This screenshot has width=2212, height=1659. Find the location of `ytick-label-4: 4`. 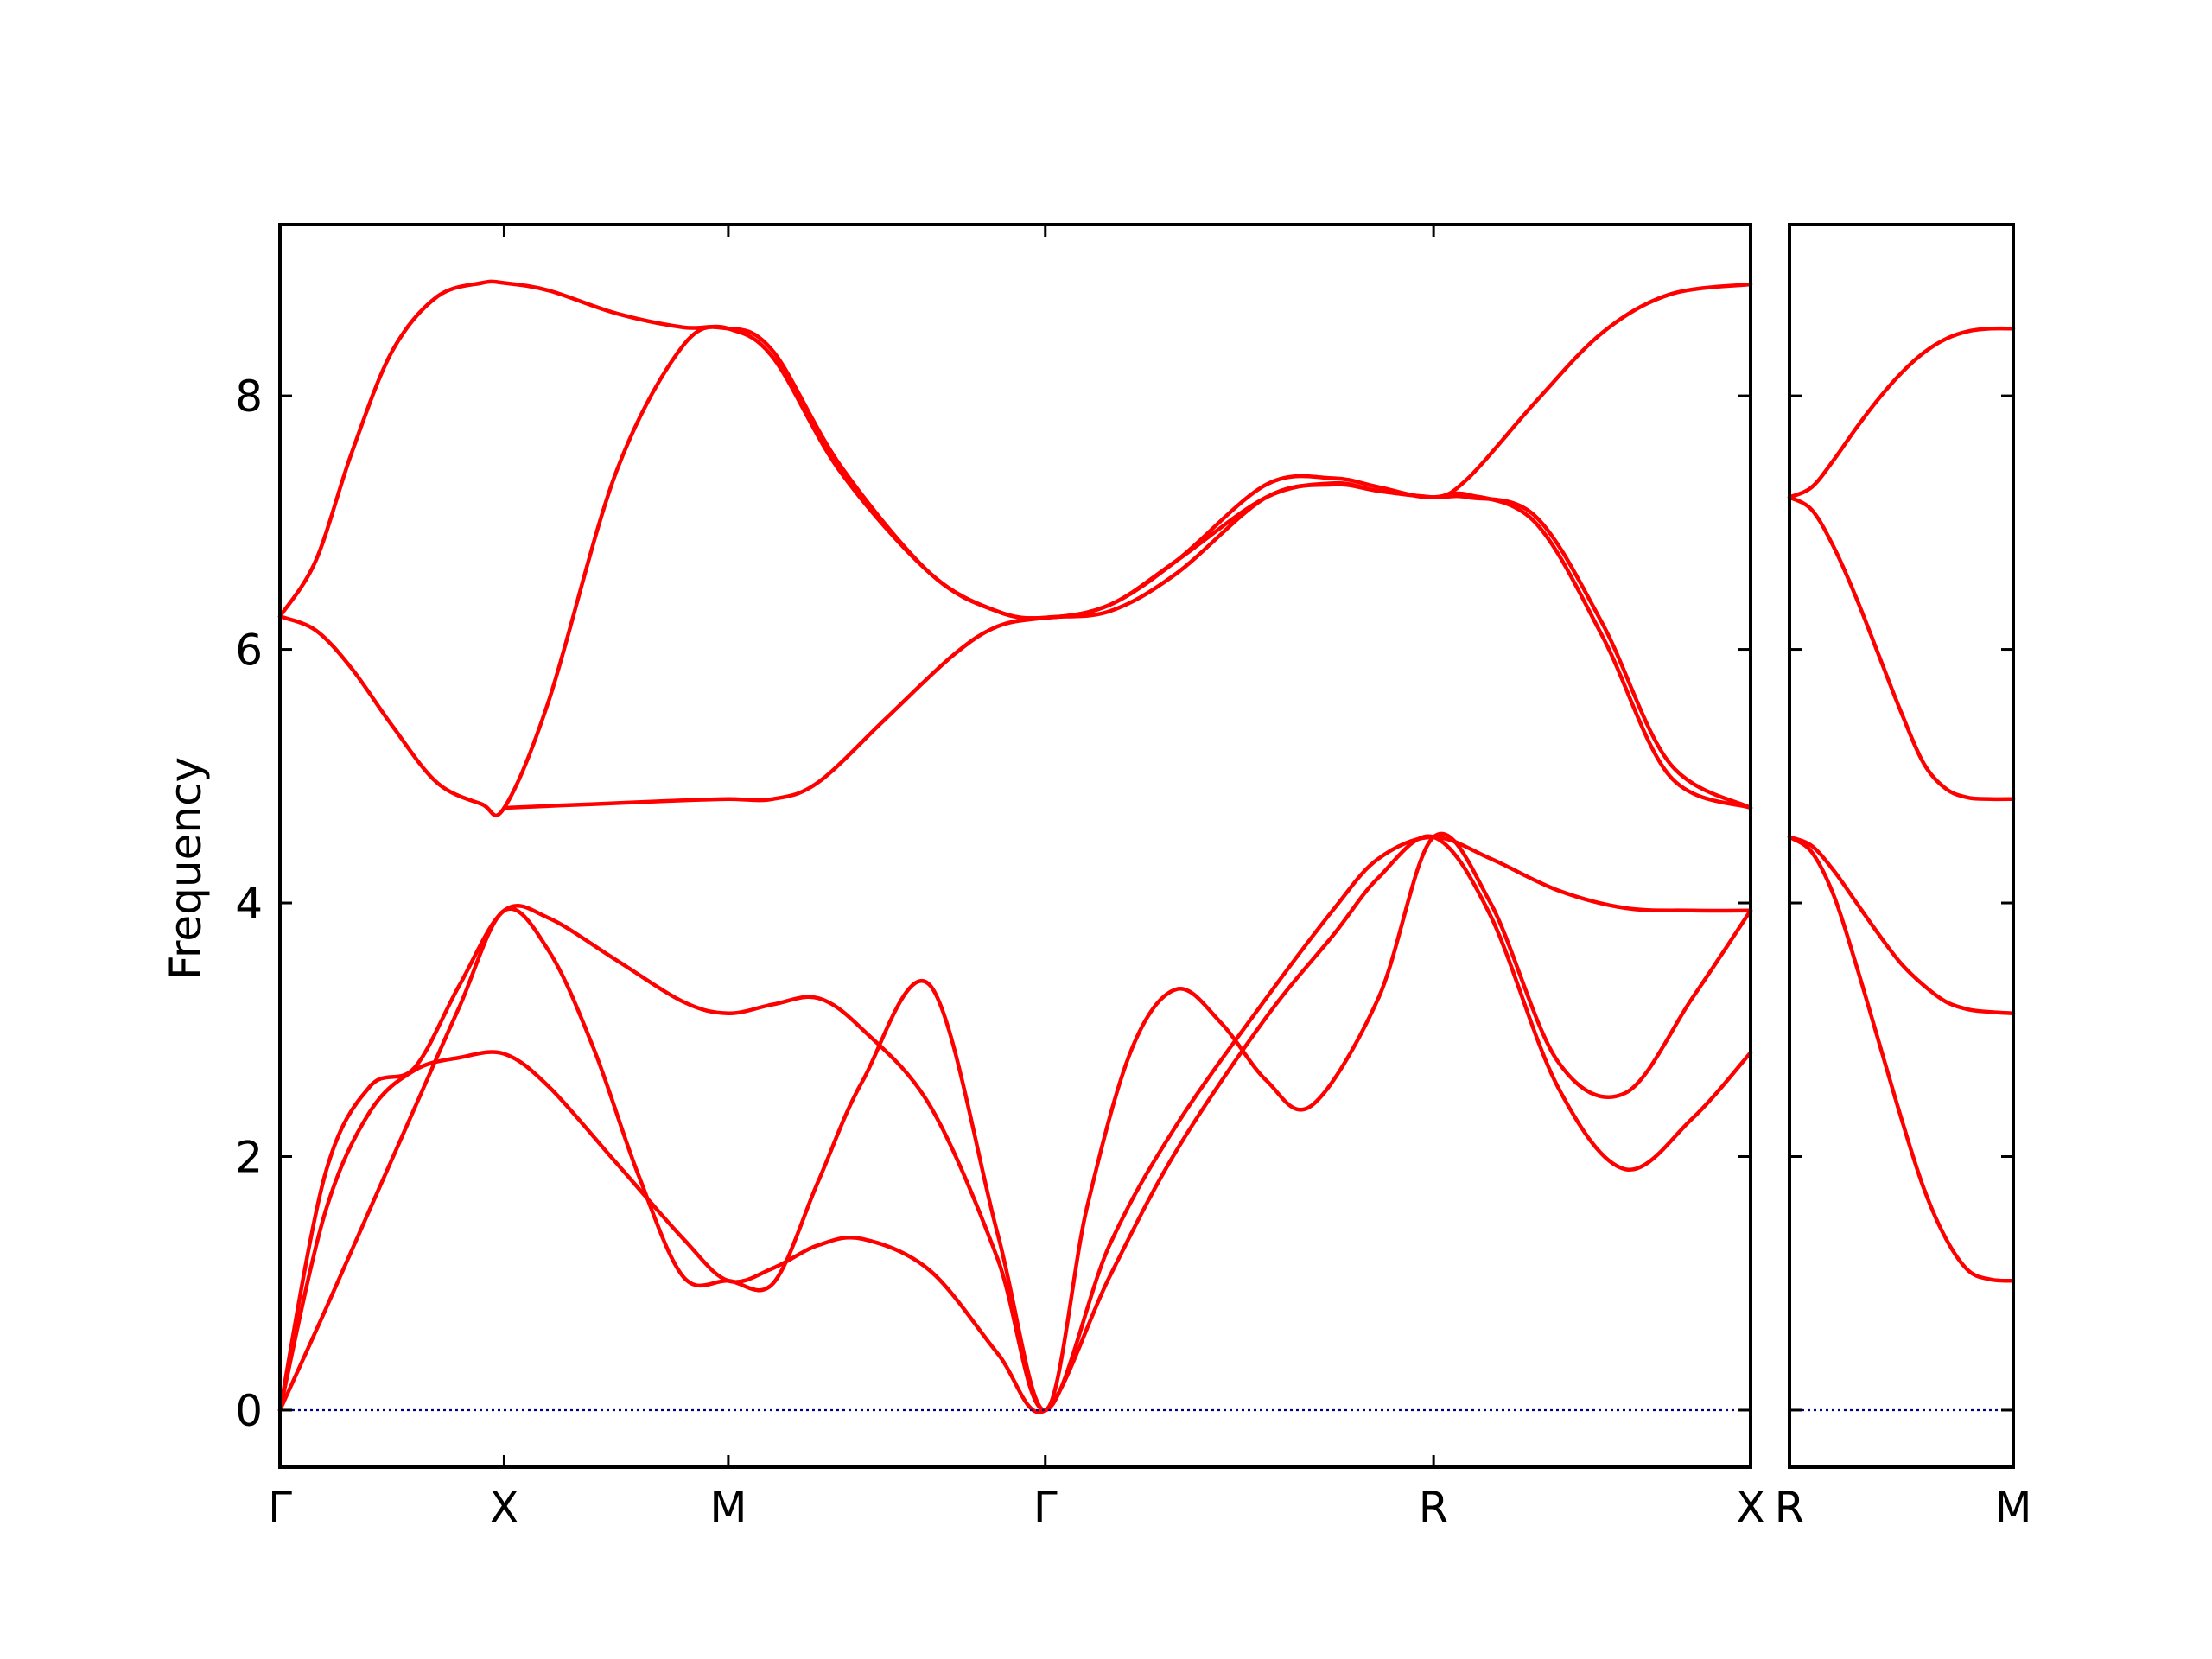

ytick-label-4: 4 is located at coordinates (249, 904).